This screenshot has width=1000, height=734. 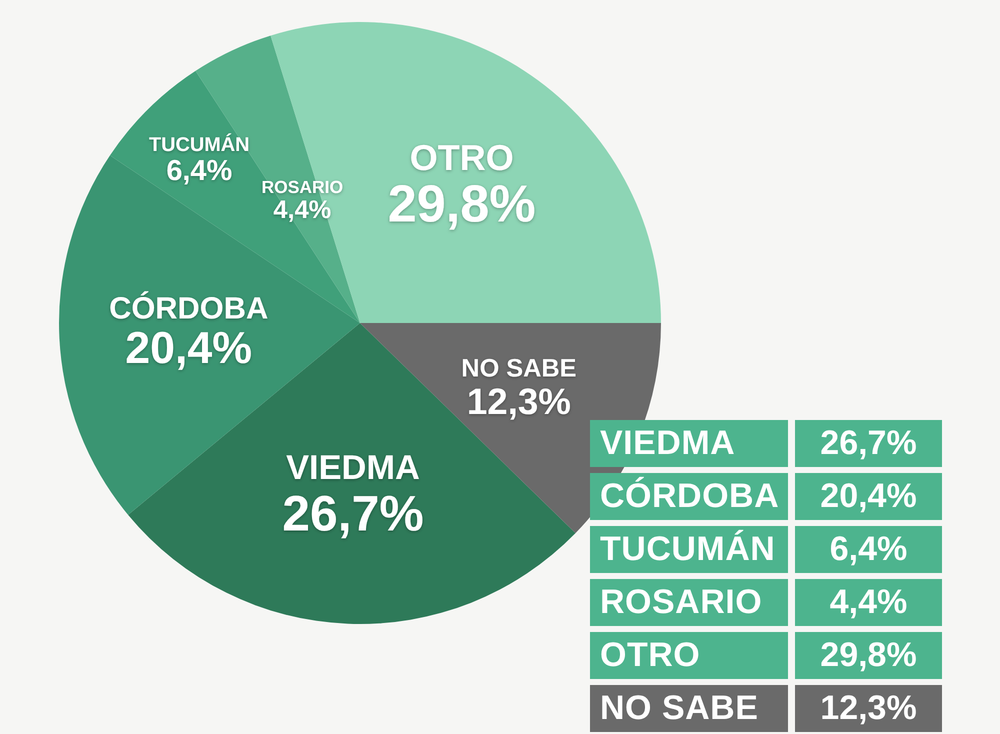 I want to click on data-label: 26,7%, so click(x=353, y=513).